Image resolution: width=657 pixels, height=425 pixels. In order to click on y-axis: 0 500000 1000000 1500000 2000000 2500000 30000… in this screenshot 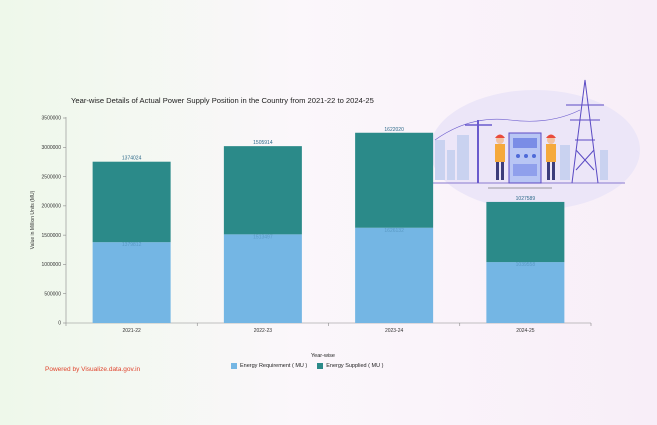, I will do `click(54, 221)`.